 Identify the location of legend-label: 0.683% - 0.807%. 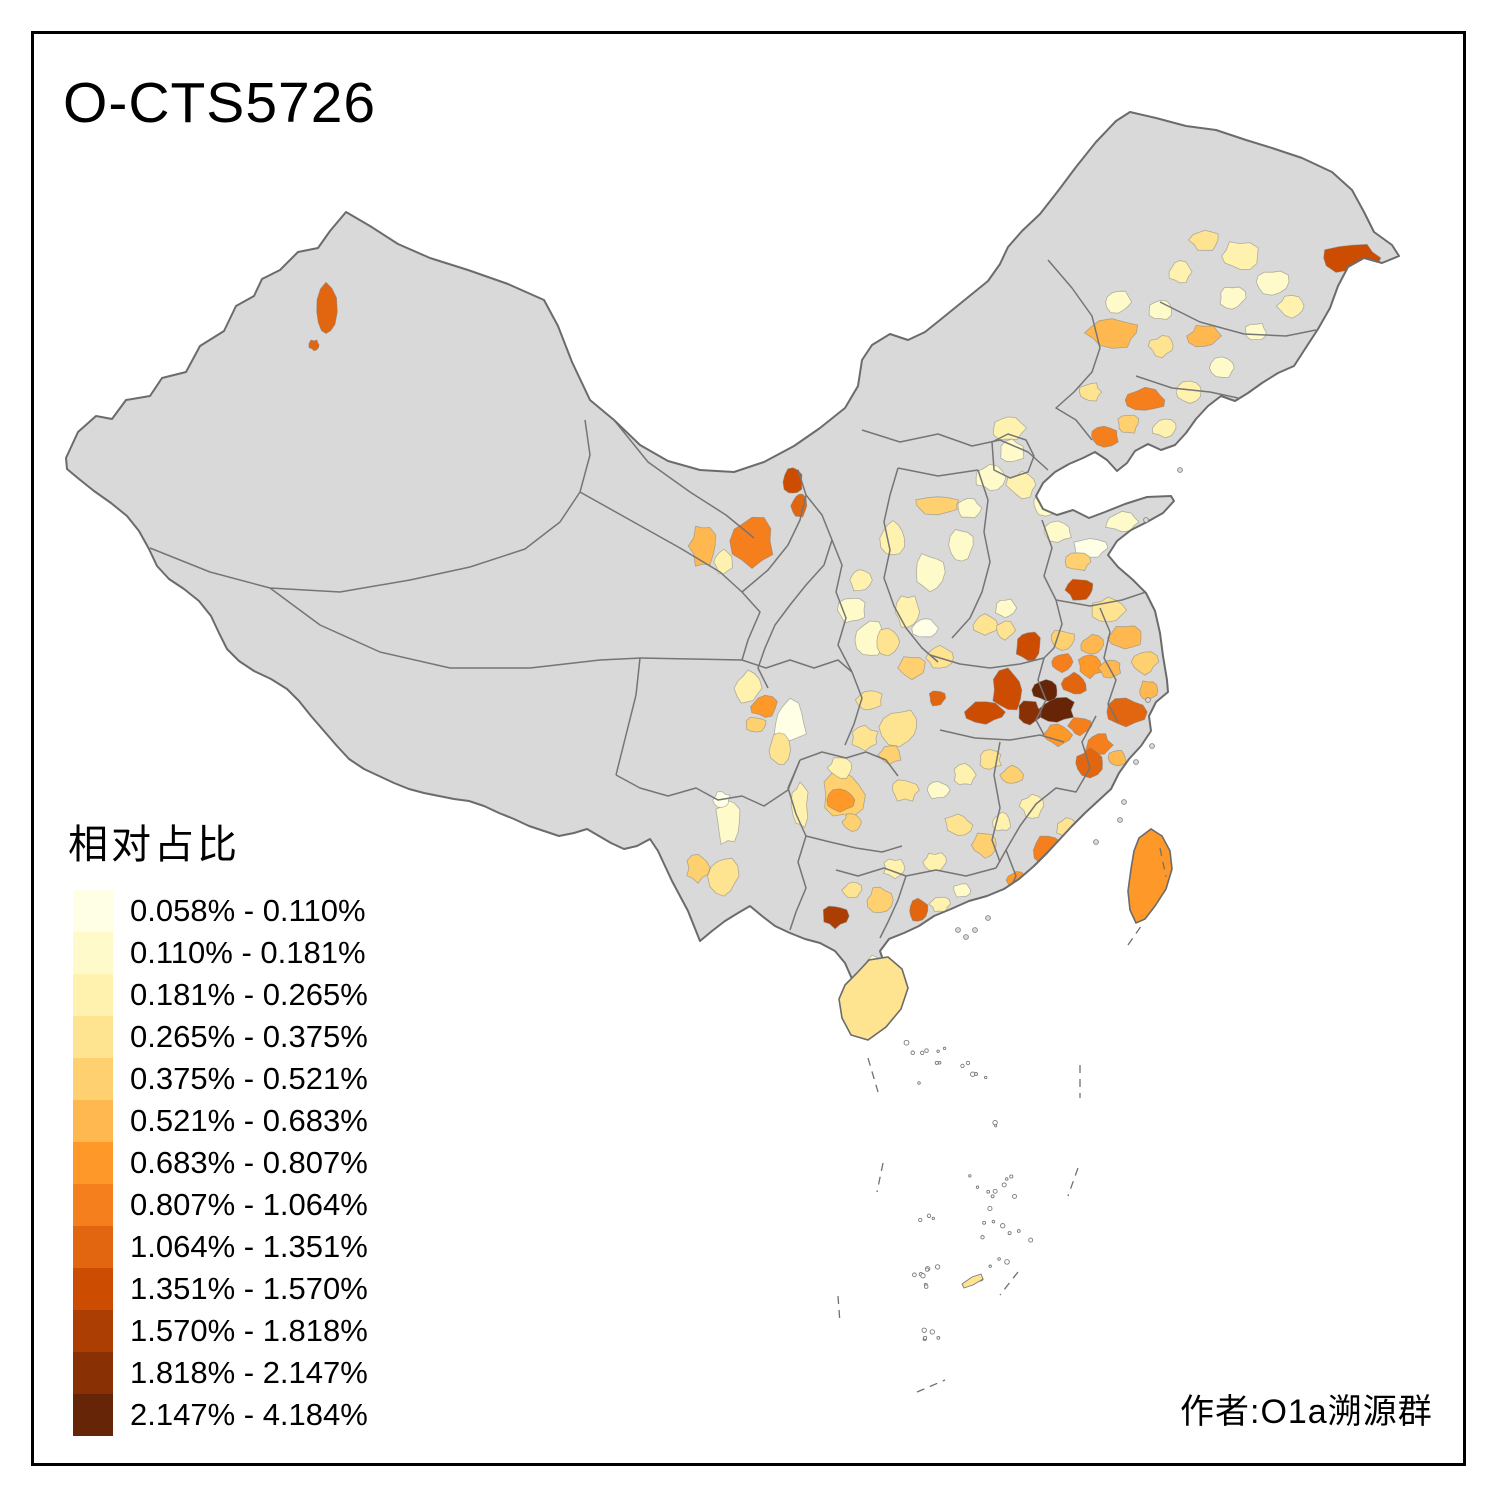
(249, 1162).